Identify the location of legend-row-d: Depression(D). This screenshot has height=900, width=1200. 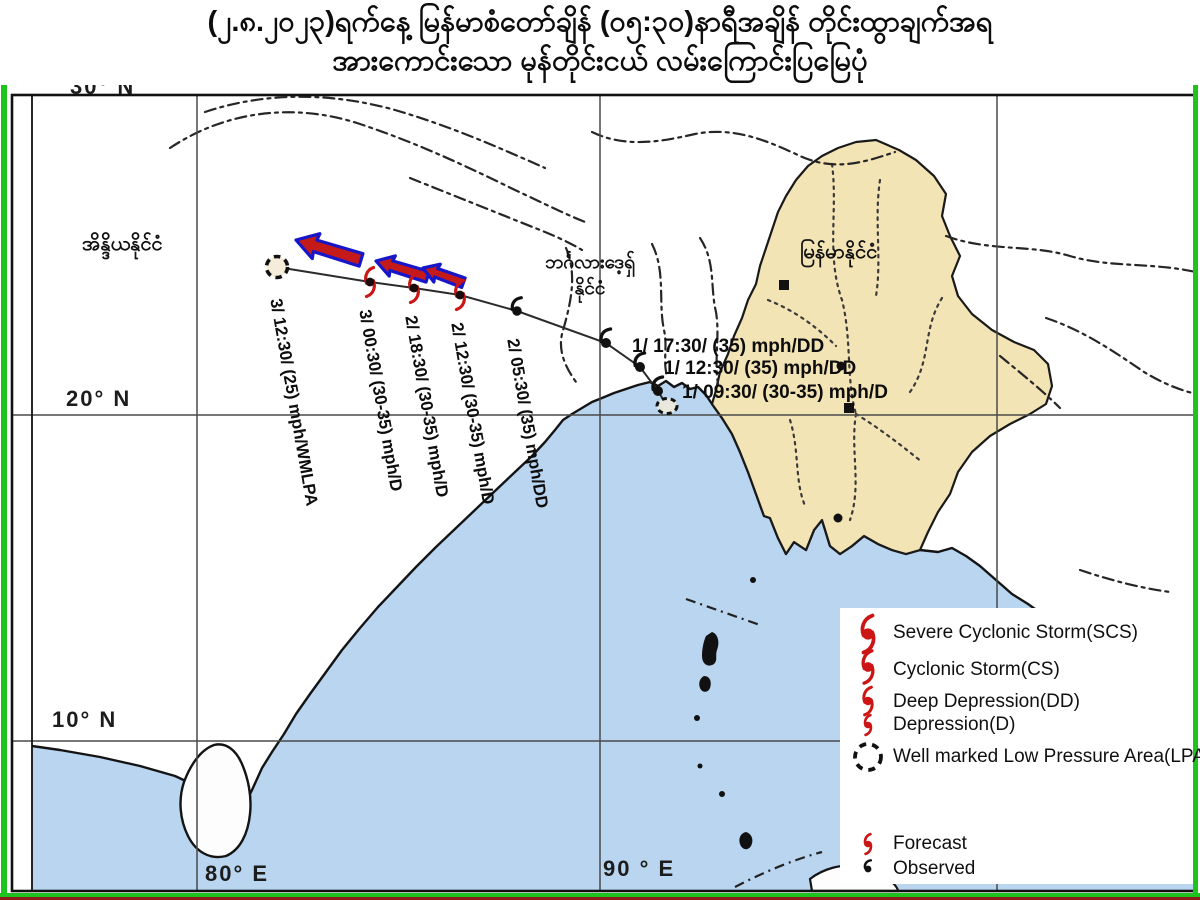
(1016, 725).